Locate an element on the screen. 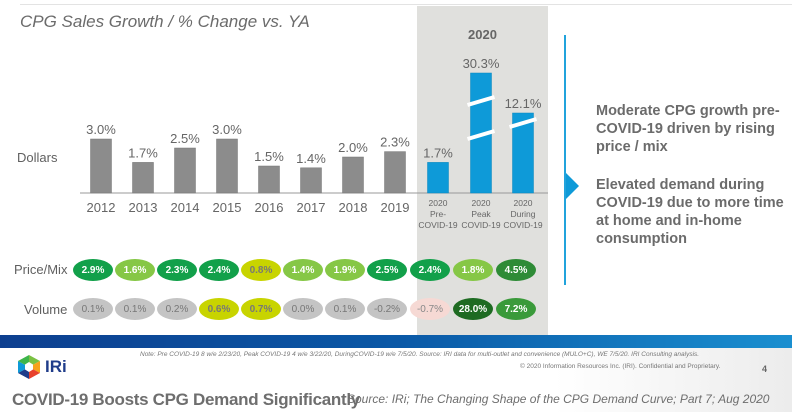 Image resolution: width=792 pixels, height=412 pixels. iri-logo-icon is located at coordinates (29, 367).